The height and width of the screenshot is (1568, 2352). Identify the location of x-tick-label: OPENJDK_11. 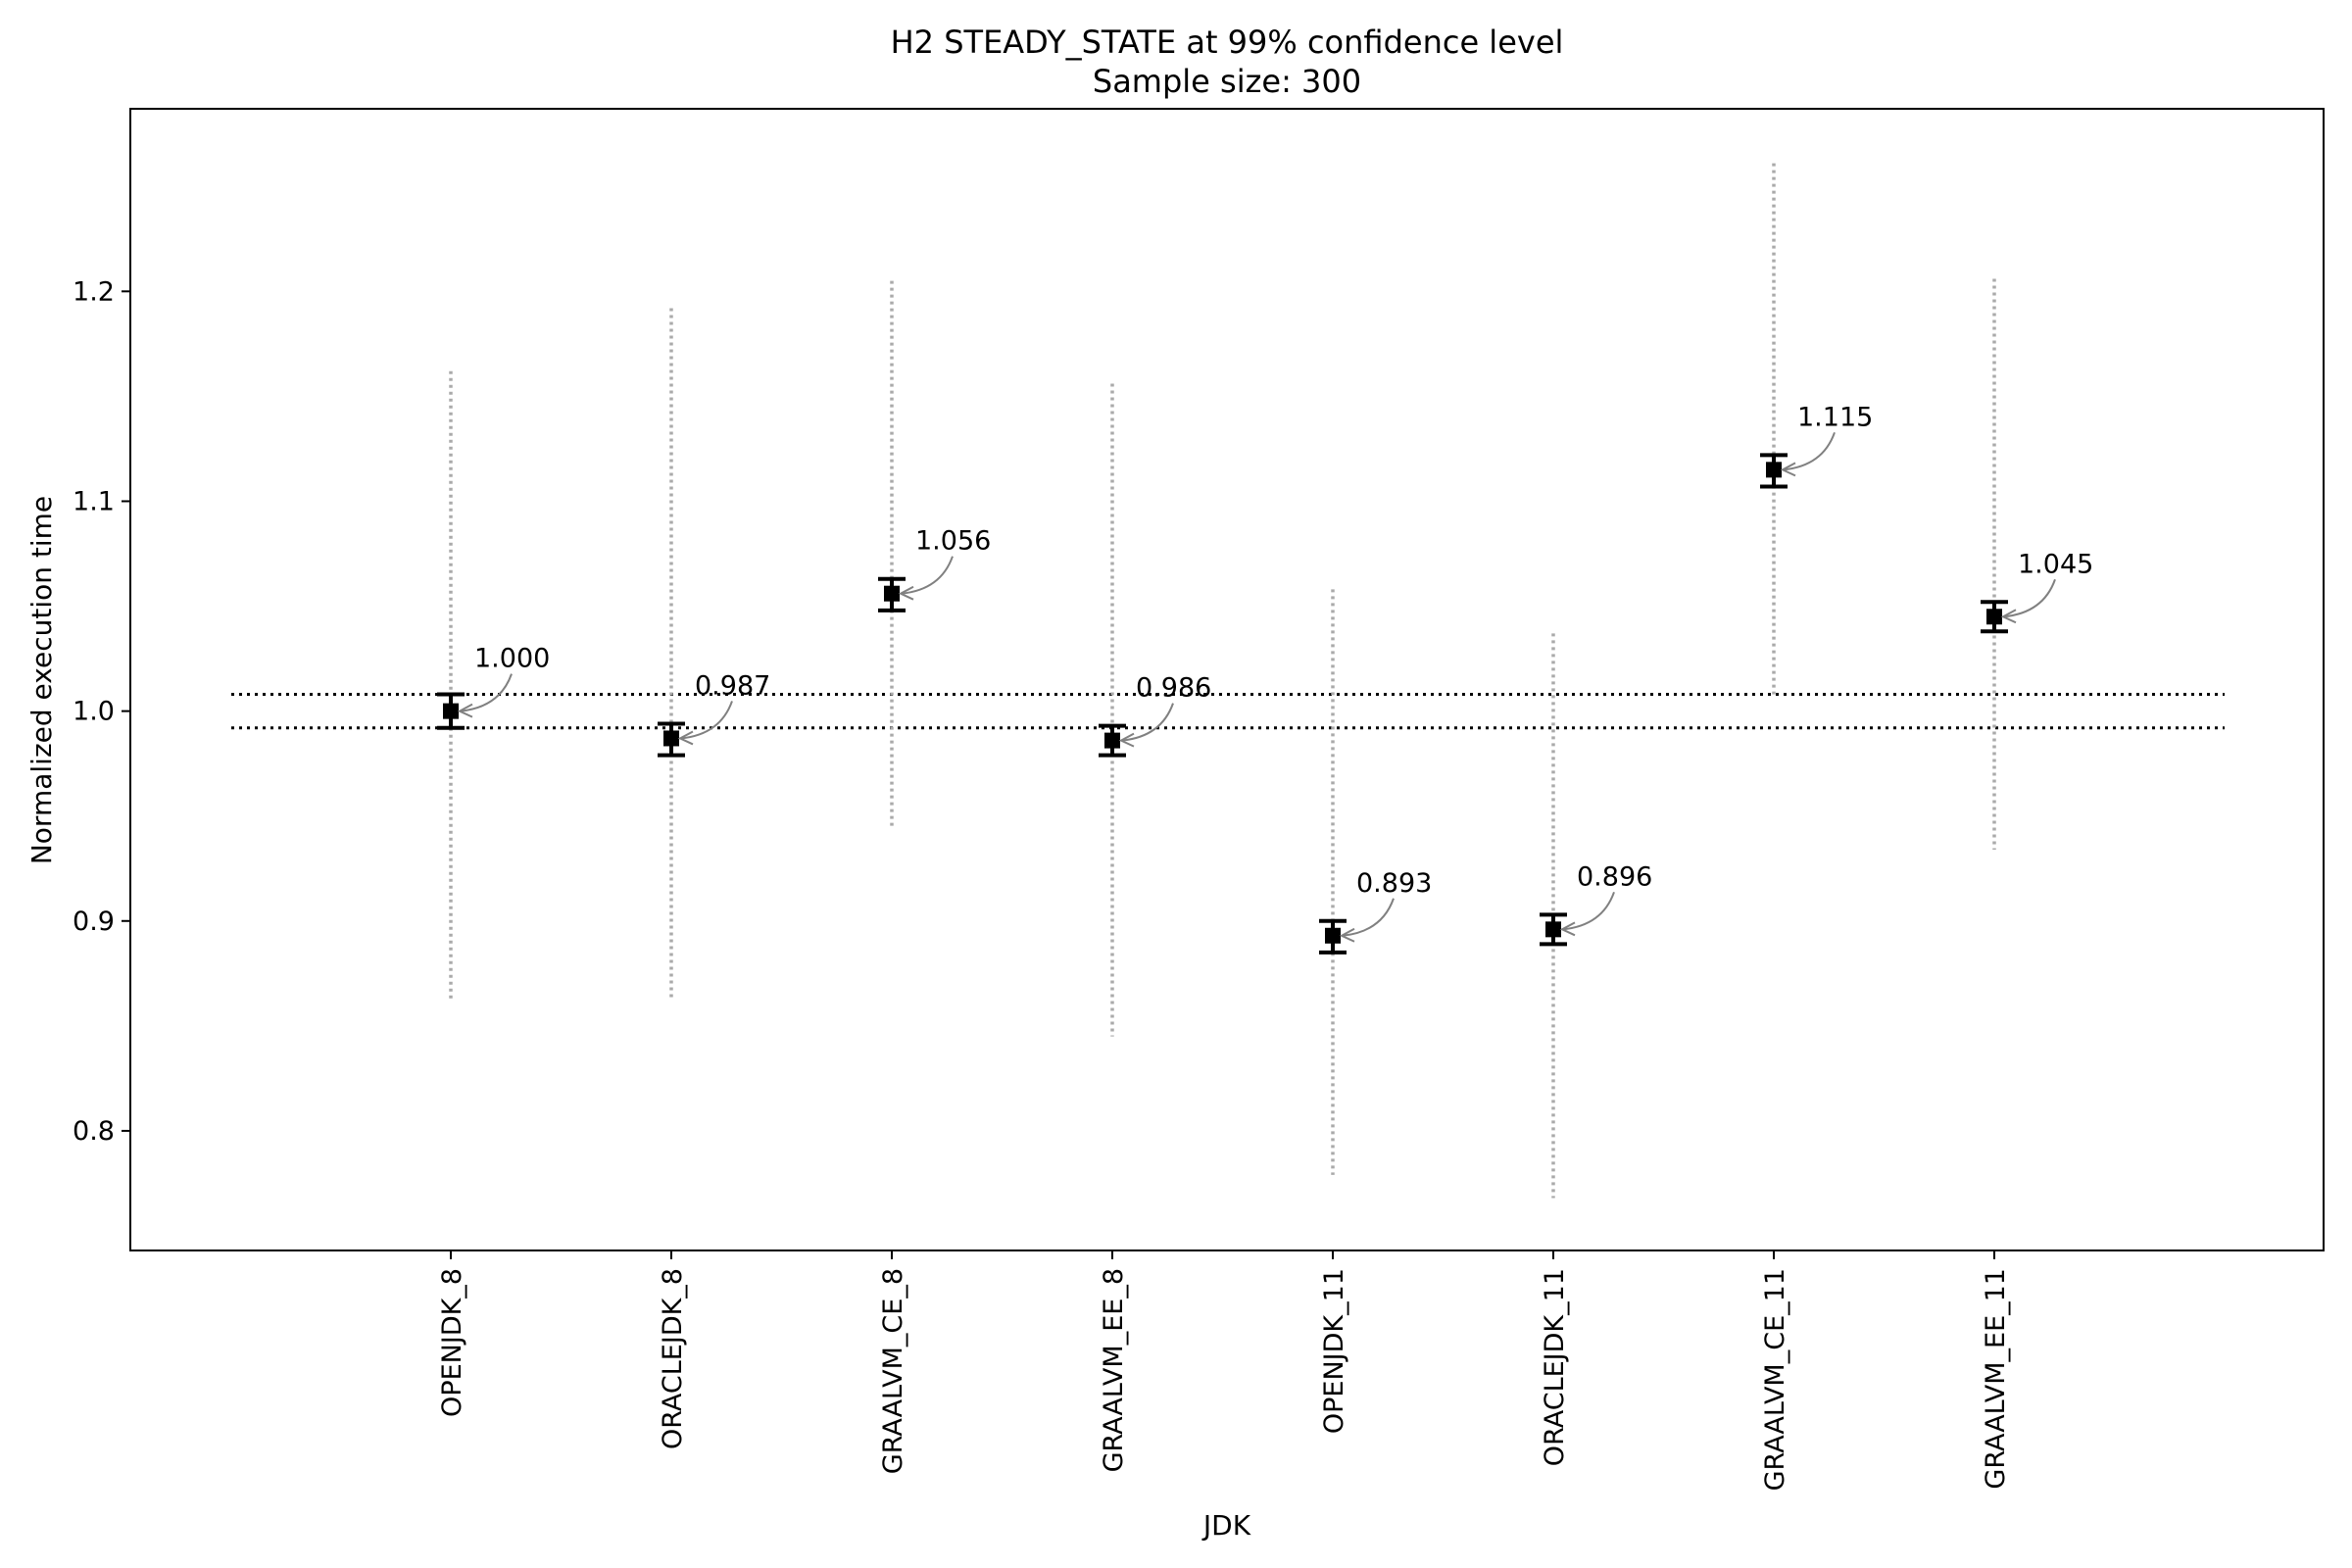
(1334, 1351).